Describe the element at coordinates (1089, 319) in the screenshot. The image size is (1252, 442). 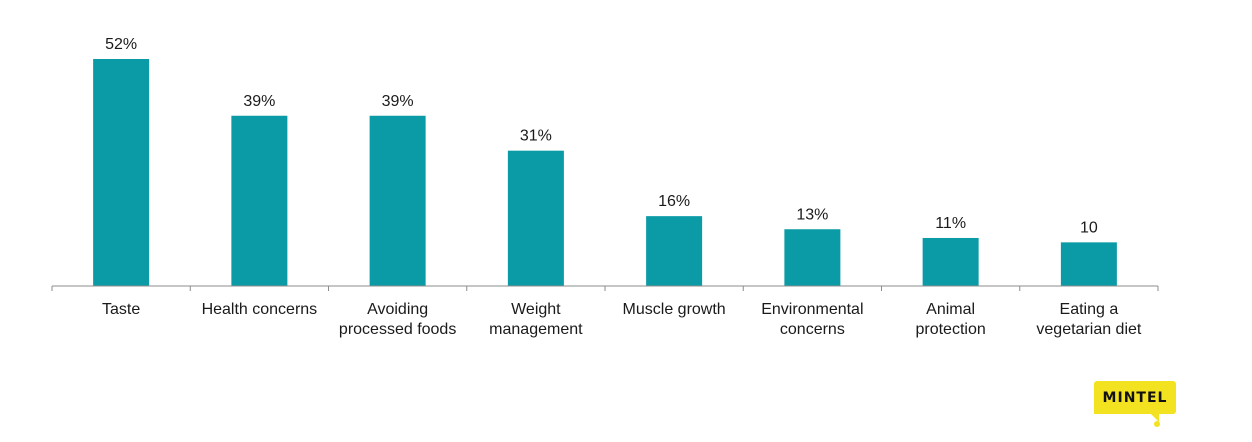
I see `category-label-8: Eating a vegetarian diet` at that location.